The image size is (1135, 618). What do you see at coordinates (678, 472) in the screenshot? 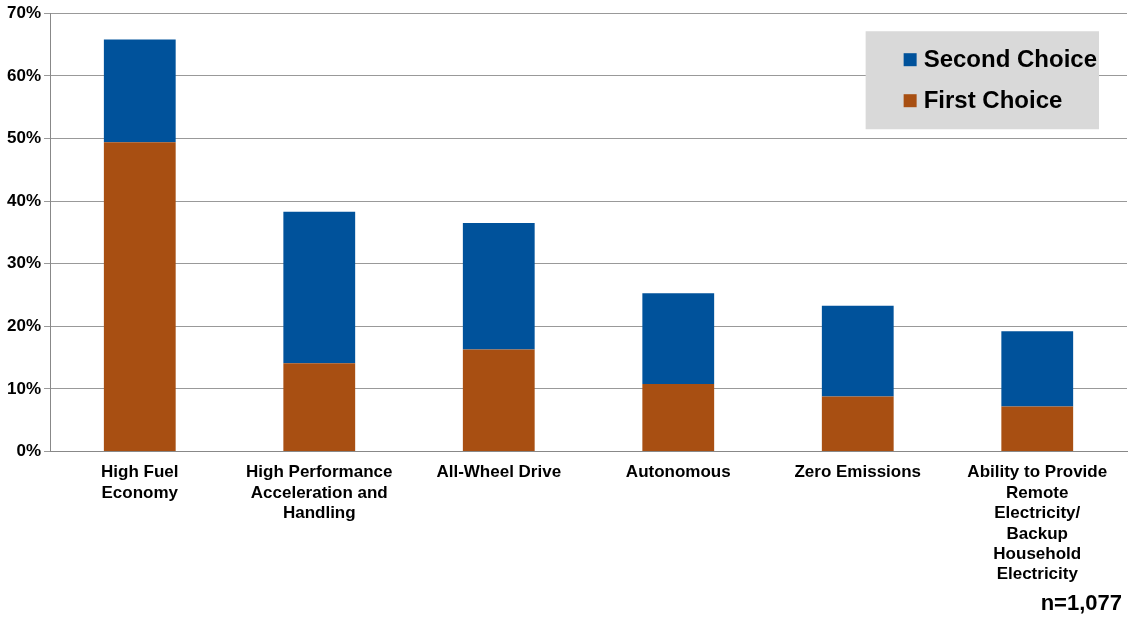
I see `x-tick-label: Autonomous` at bounding box center [678, 472].